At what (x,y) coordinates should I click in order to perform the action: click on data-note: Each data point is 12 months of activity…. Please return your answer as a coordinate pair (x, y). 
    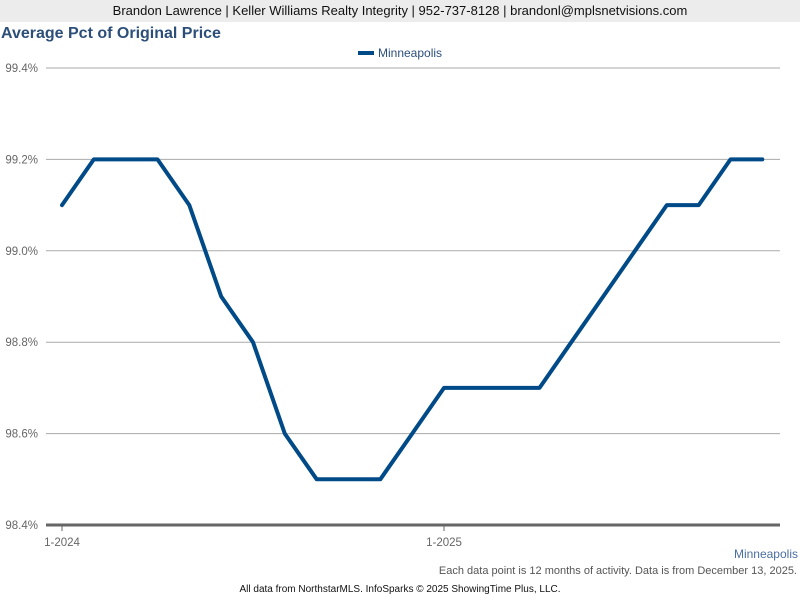
    Looking at the image, I should click on (617, 571).